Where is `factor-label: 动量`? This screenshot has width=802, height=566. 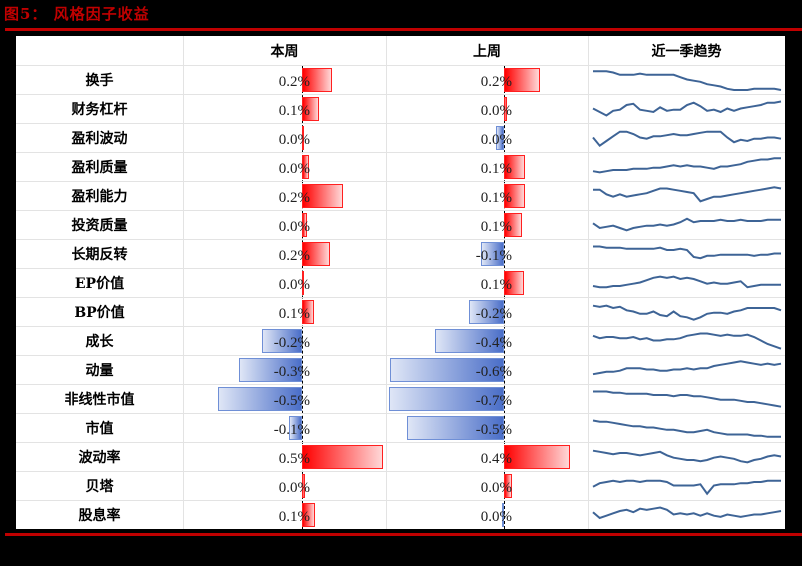 factor-label: 动量 is located at coordinates (99, 371).